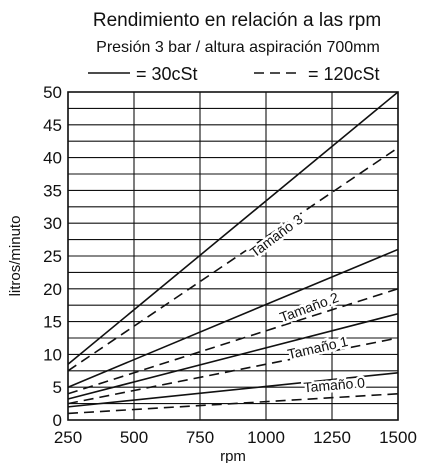 This screenshot has width=424, height=463. Describe the element at coordinates (234, 74) in the screenshot. I see `legend: = 30cSt = 120cSt` at that location.